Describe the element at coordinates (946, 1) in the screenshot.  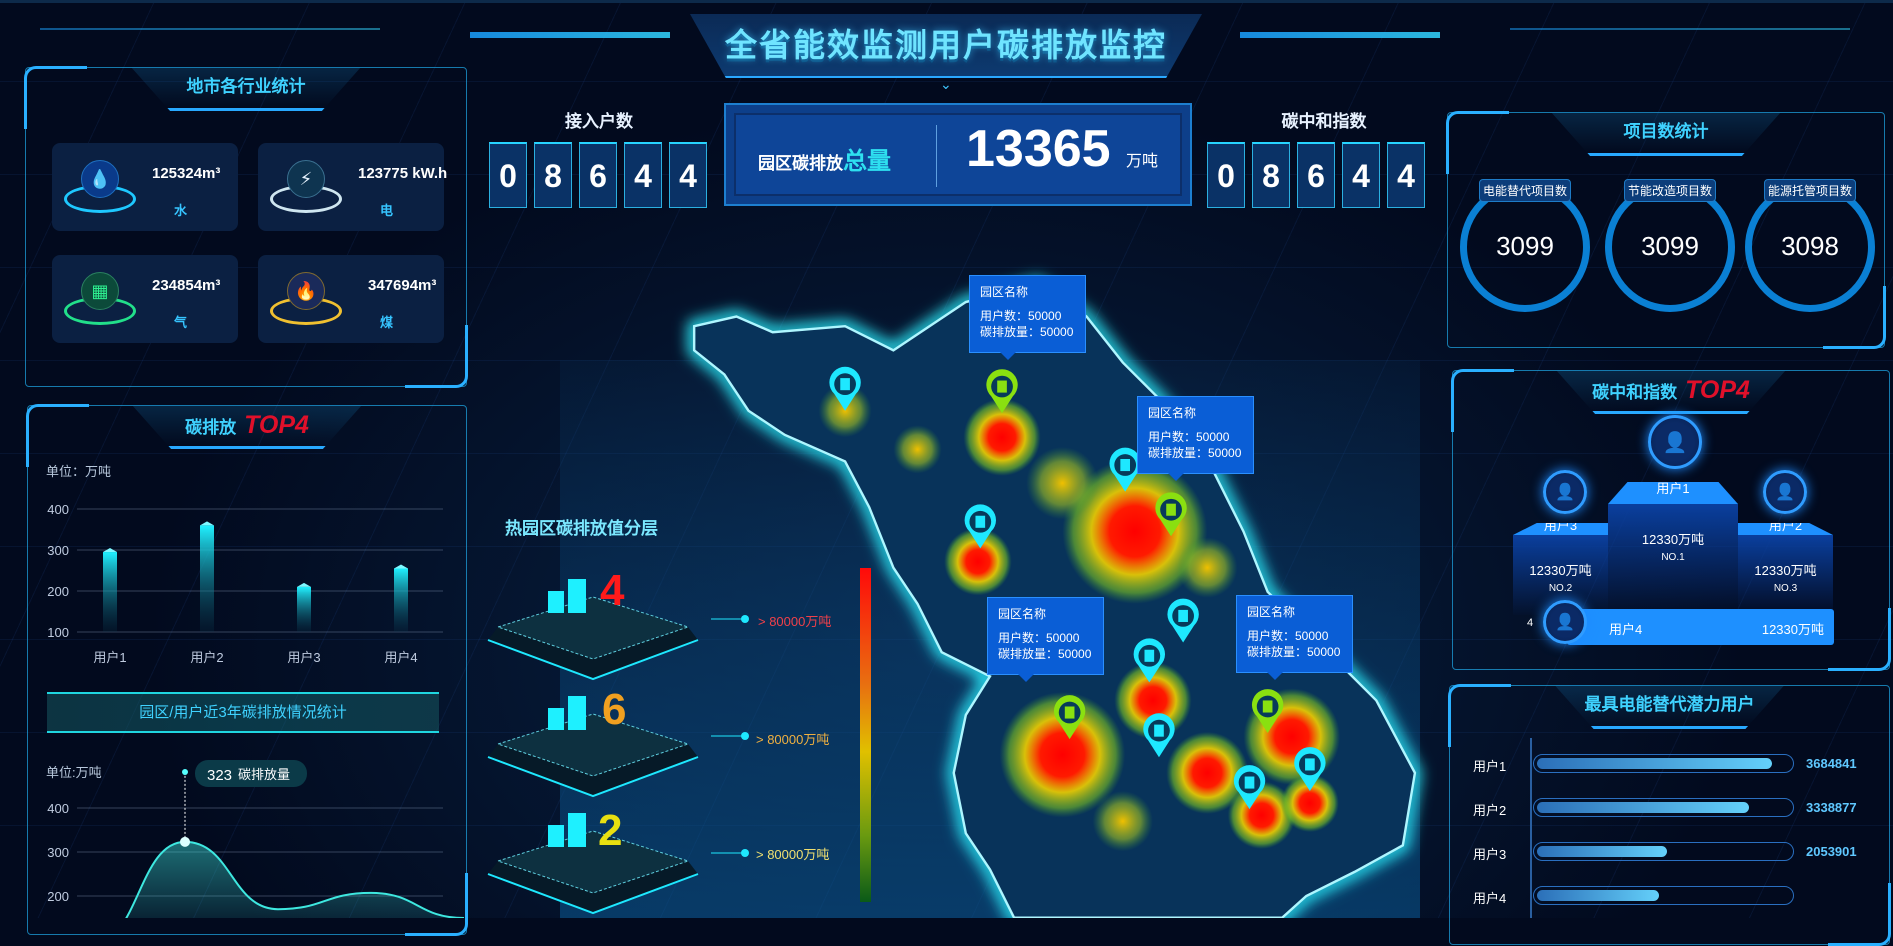
I see `header-bar` at that location.